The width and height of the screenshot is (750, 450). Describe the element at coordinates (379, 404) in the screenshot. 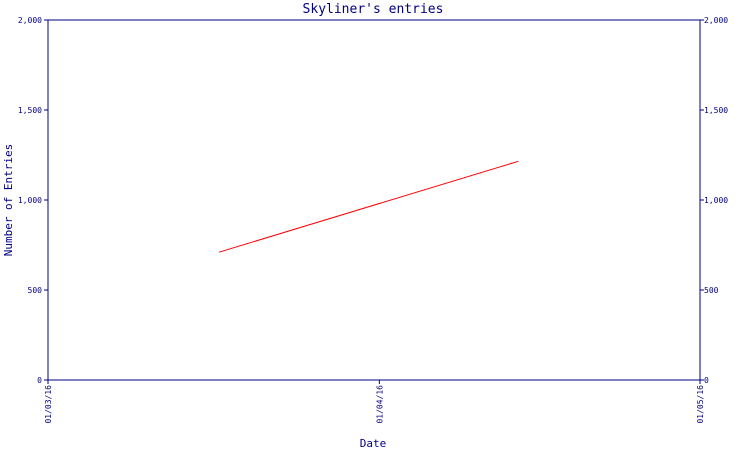

I see `x-tick-label: 01/04/16` at that location.